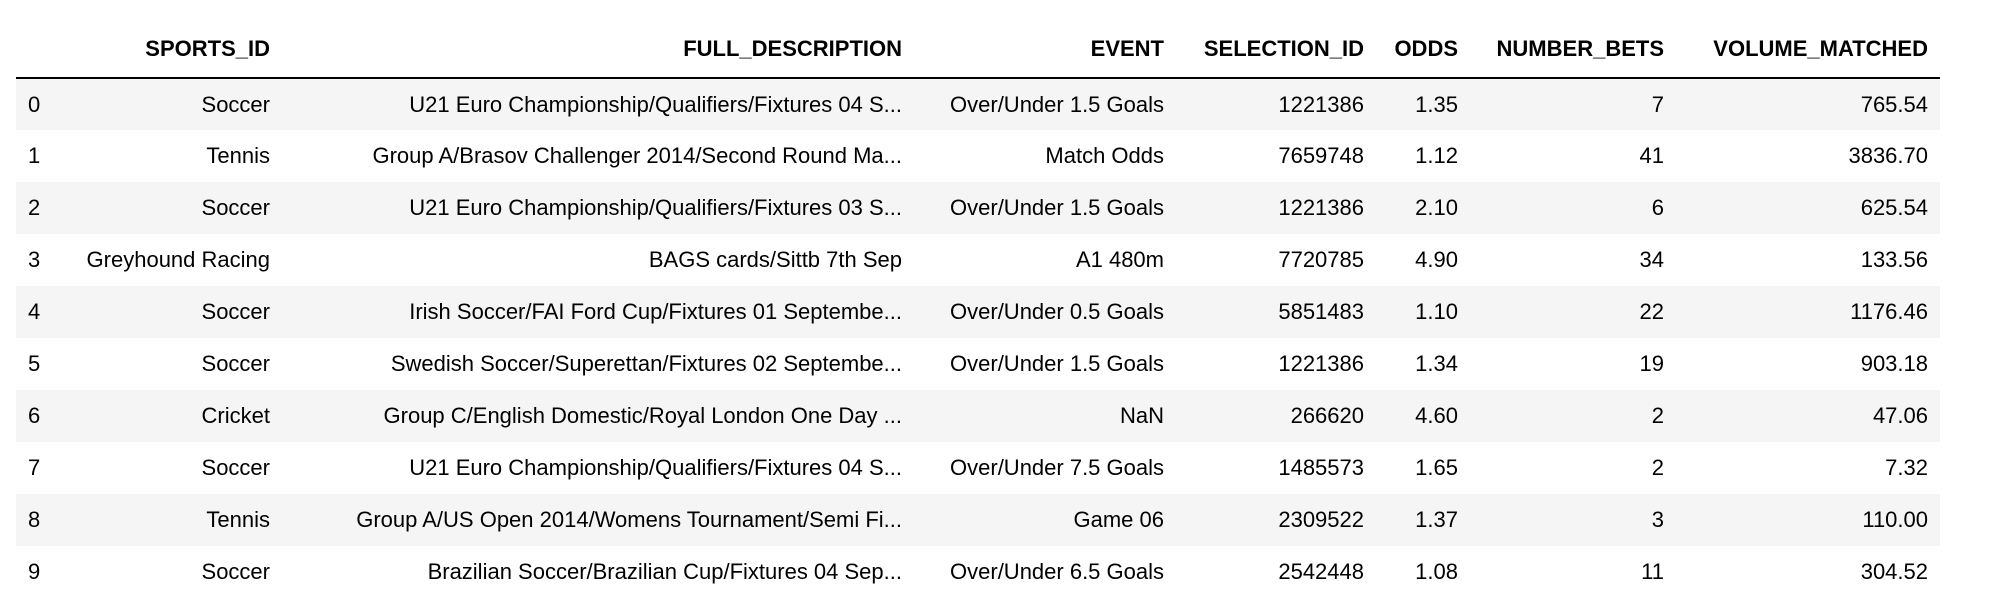 Image resolution: width=2004 pixels, height=612 pixels. I want to click on cell-volume-matched: 110.00, so click(1808, 520).